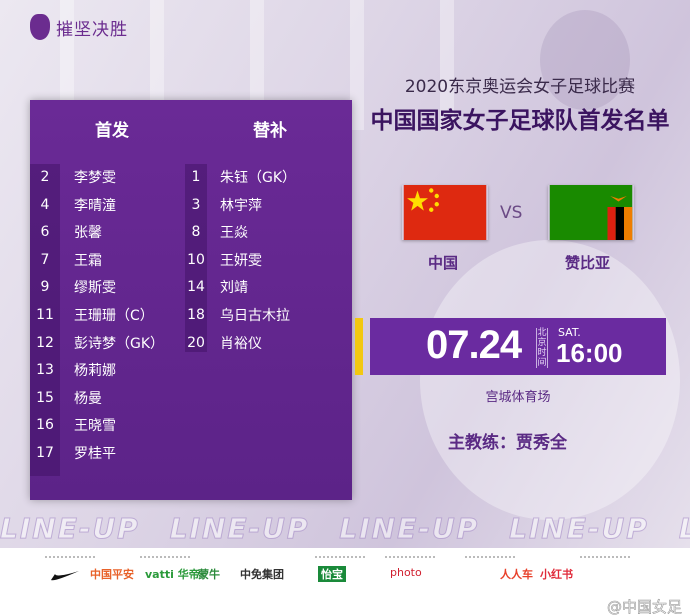  Describe the element at coordinates (95, 178) in the screenshot. I see `player-name: 李梦雯` at that location.